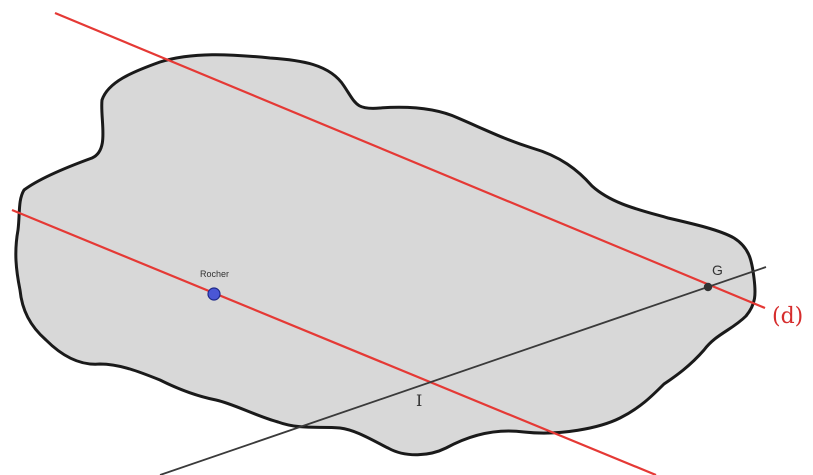 Image resolution: width=813 pixels, height=475 pixels. Describe the element at coordinates (214, 274) in the screenshot. I see `label-rocher: Rocher` at that location.